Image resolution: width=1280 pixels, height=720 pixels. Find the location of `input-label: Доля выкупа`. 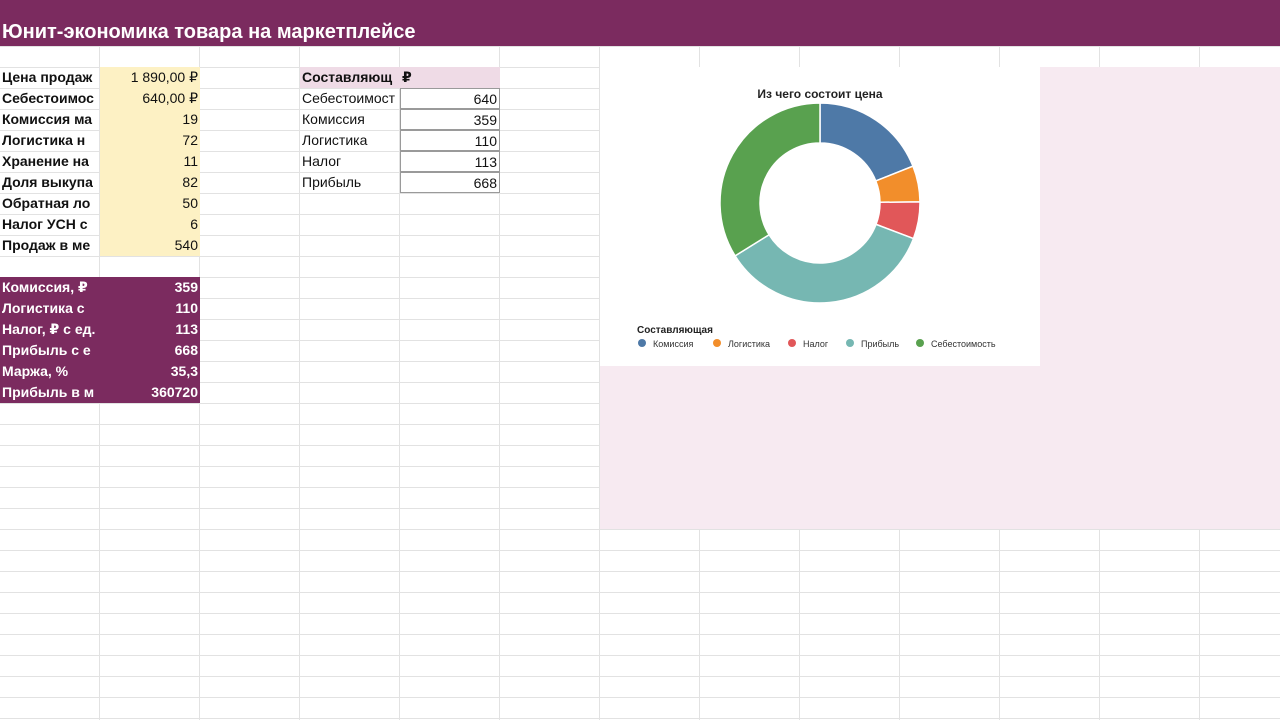

input-label: Доля выкупа is located at coordinates (47, 182).